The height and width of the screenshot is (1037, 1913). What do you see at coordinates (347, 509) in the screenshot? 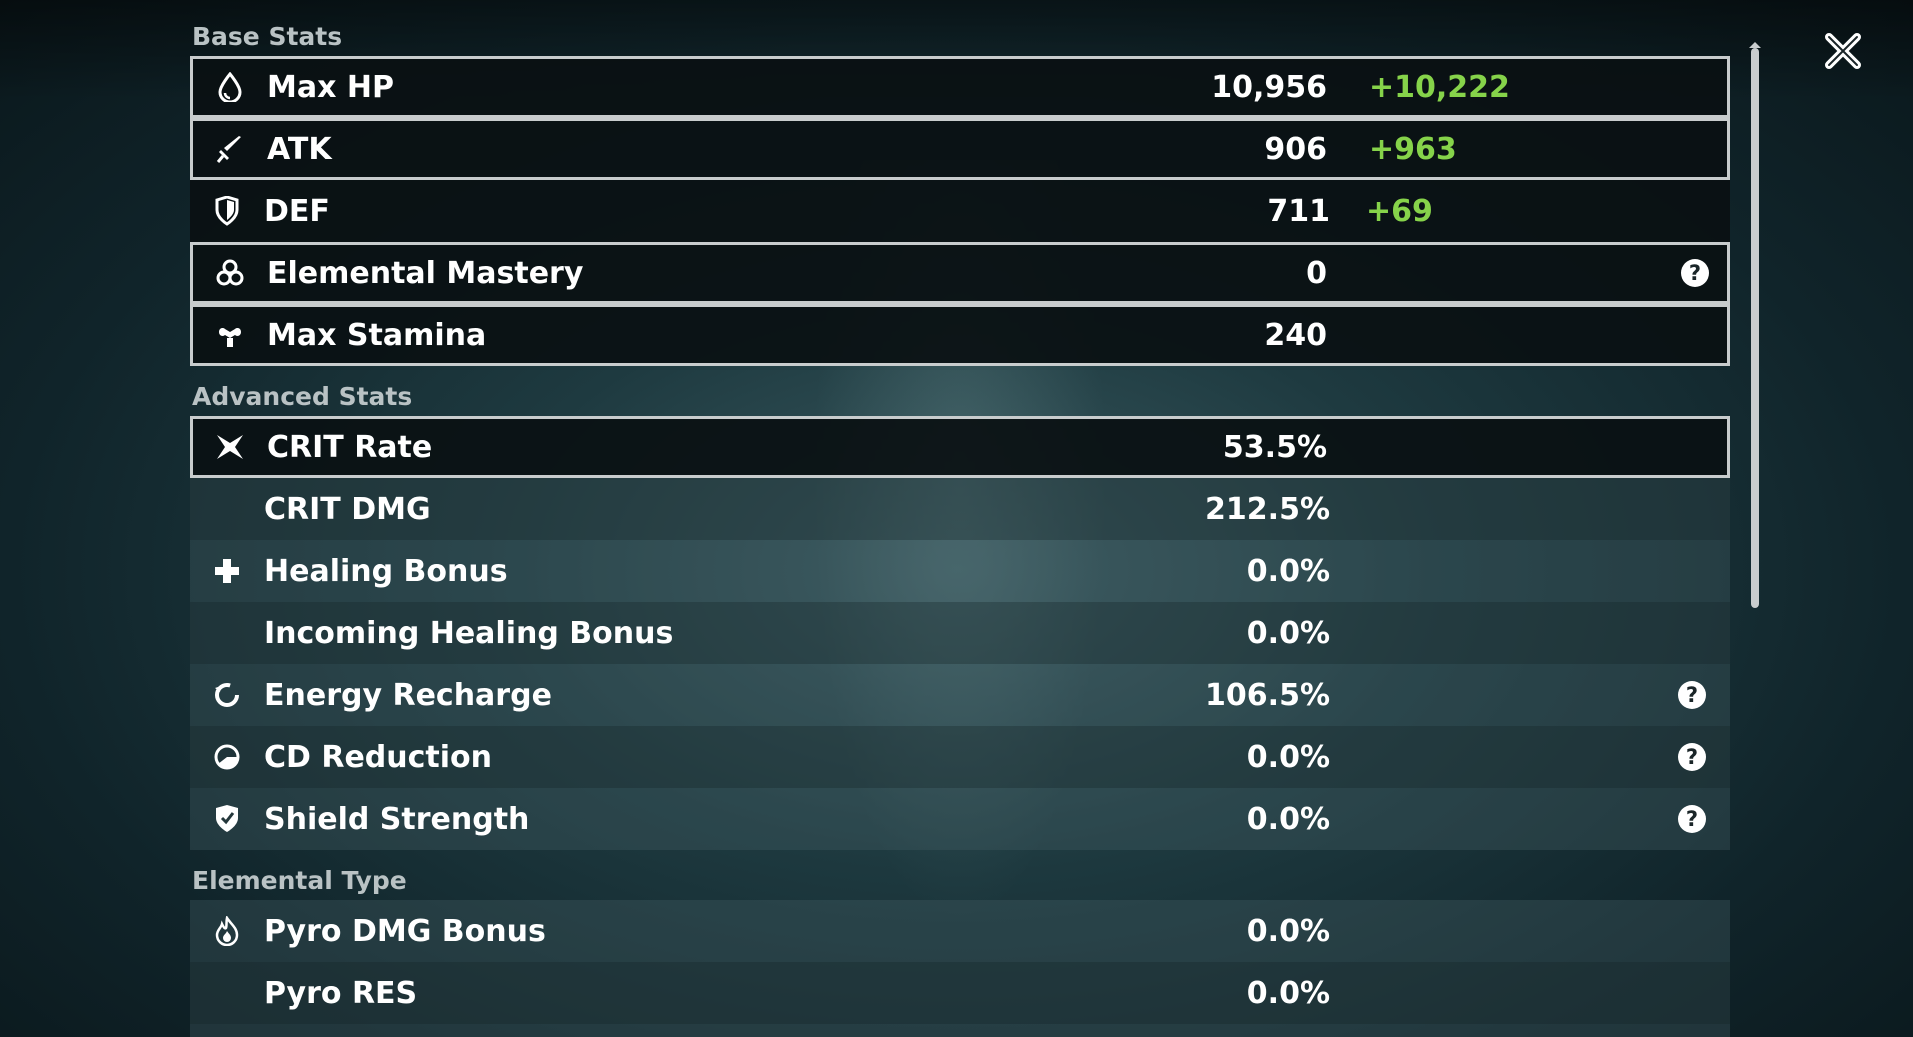
I see `stat-label: CRIT DMG` at bounding box center [347, 509].